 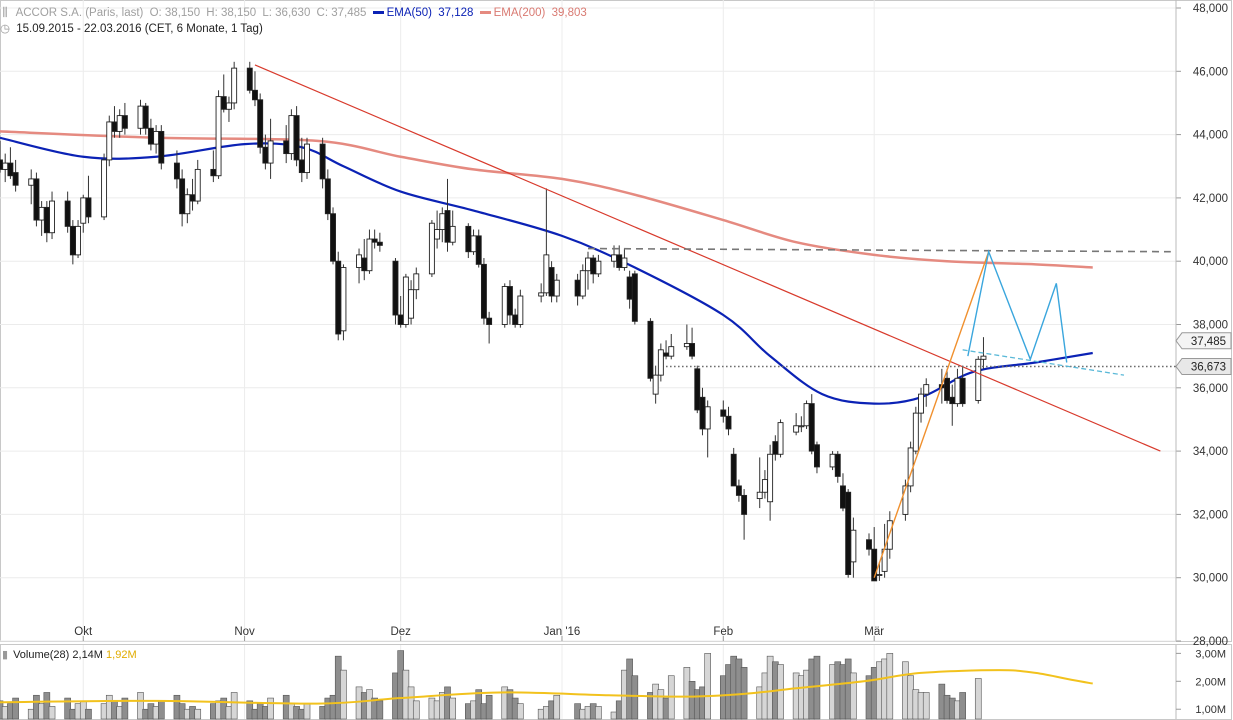 What do you see at coordinates (286, 13) in the screenshot?
I see `ohlc-low: L: 36,630` at bounding box center [286, 13].